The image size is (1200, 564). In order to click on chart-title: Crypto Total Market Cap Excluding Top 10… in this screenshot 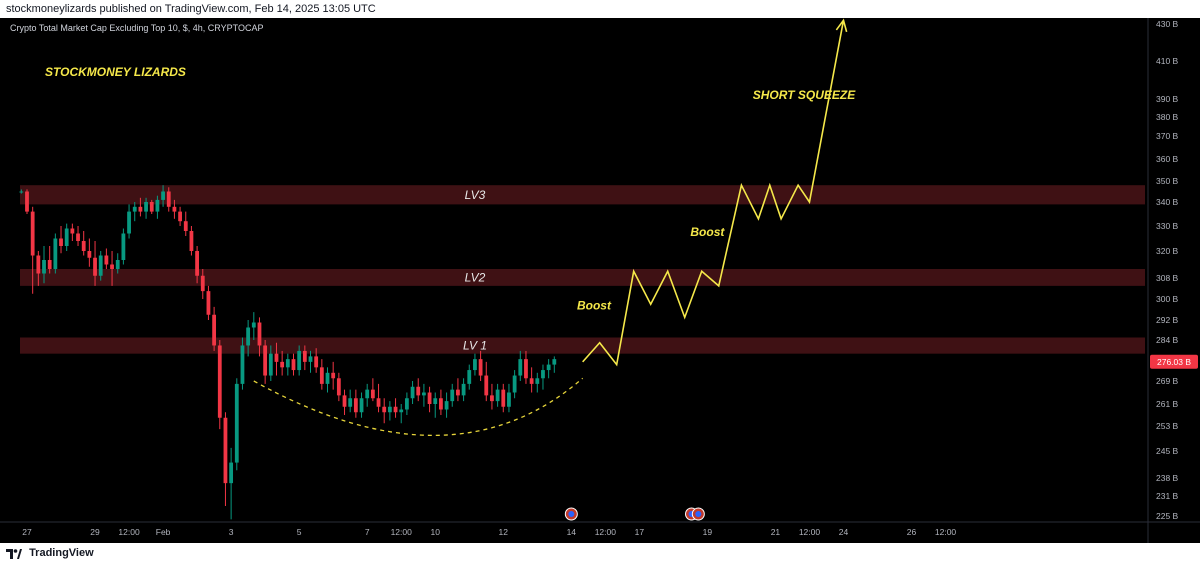, I will do `click(136, 28)`.